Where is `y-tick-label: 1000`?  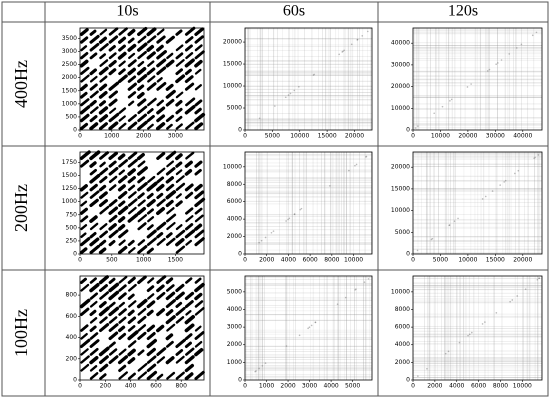 y-tick-label: 1000 is located at coordinates (234, 362).